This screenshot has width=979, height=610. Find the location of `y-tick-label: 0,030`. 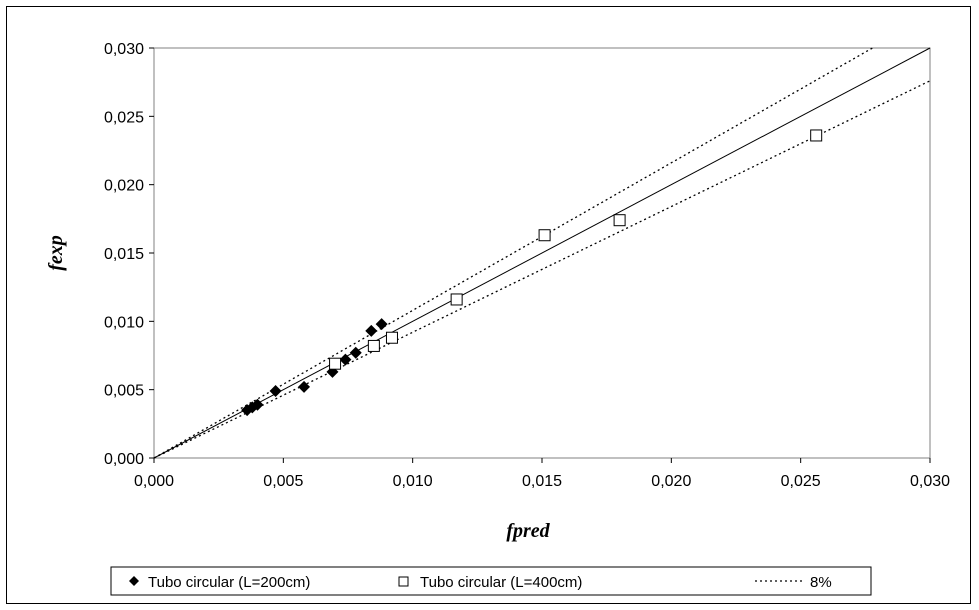

y-tick-label: 0,030 is located at coordinates (124, 49).